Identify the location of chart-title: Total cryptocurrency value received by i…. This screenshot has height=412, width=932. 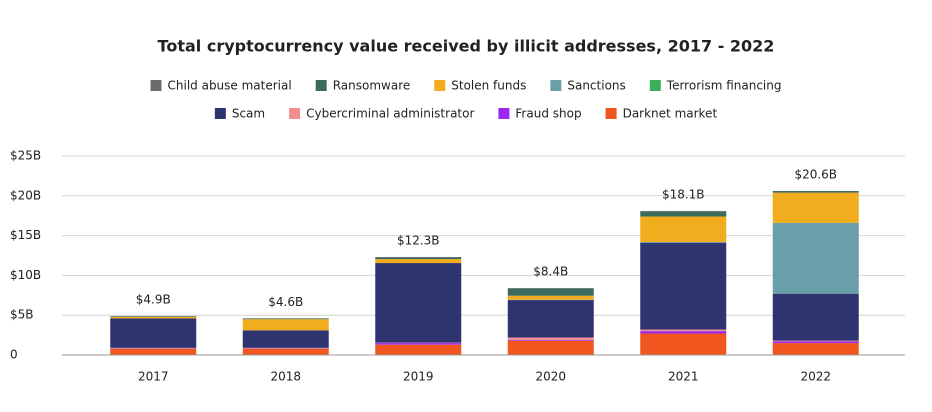
(466, 46).